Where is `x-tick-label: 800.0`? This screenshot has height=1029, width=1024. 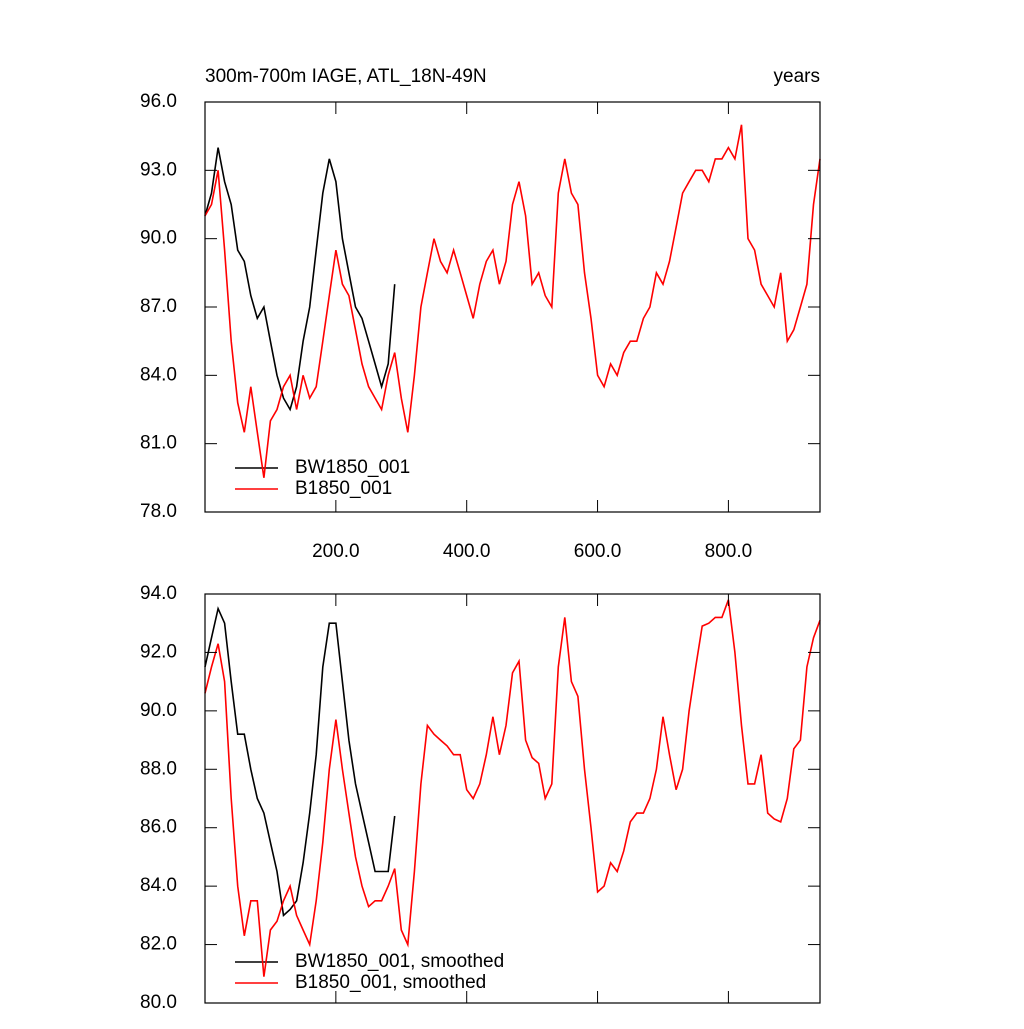
x-tick-label: 800.0 is located at coordinates (729, 551).